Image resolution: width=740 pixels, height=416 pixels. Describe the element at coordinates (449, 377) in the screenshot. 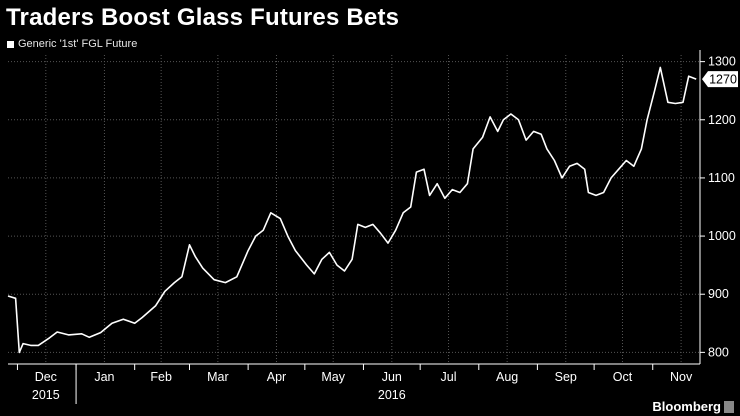

I see `x-tick-label: Jul` at that location.